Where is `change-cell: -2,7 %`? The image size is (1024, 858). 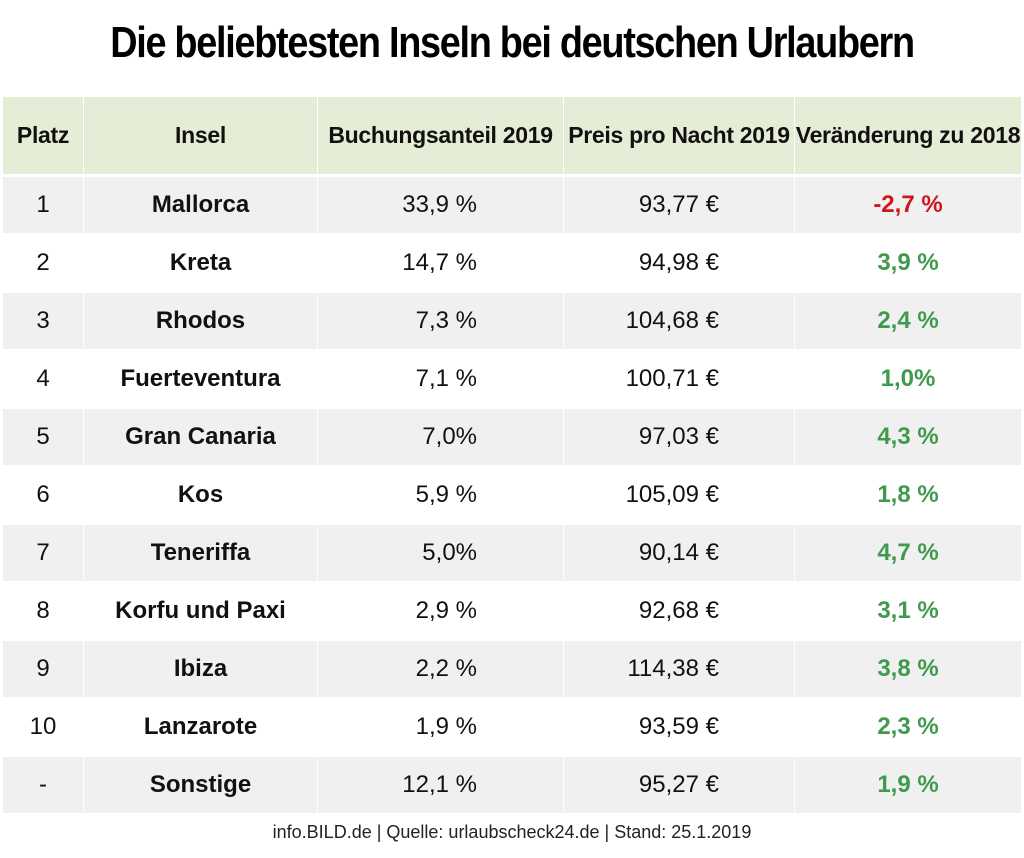
change-cell: -2,7 % is located at coordinates (908, 205).